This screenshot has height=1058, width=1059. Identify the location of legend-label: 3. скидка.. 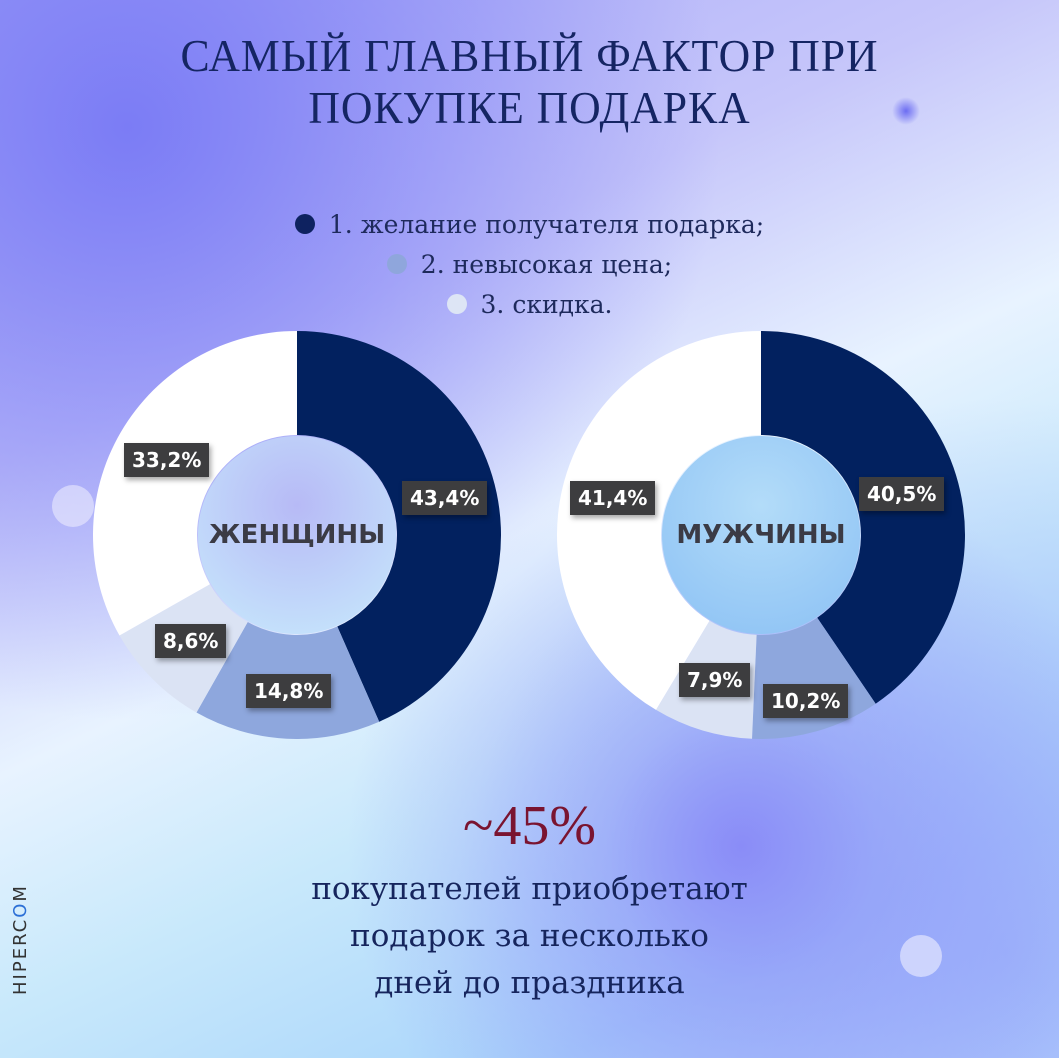
(546, 304).